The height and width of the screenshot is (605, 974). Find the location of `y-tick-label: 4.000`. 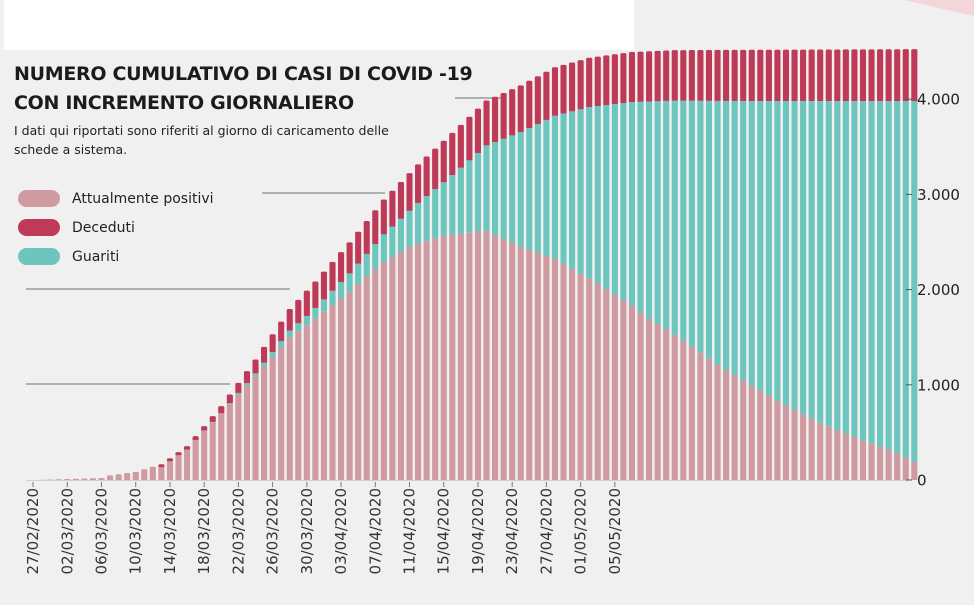

y-tick-label: 4.000 is located at coordinates (938, 100).